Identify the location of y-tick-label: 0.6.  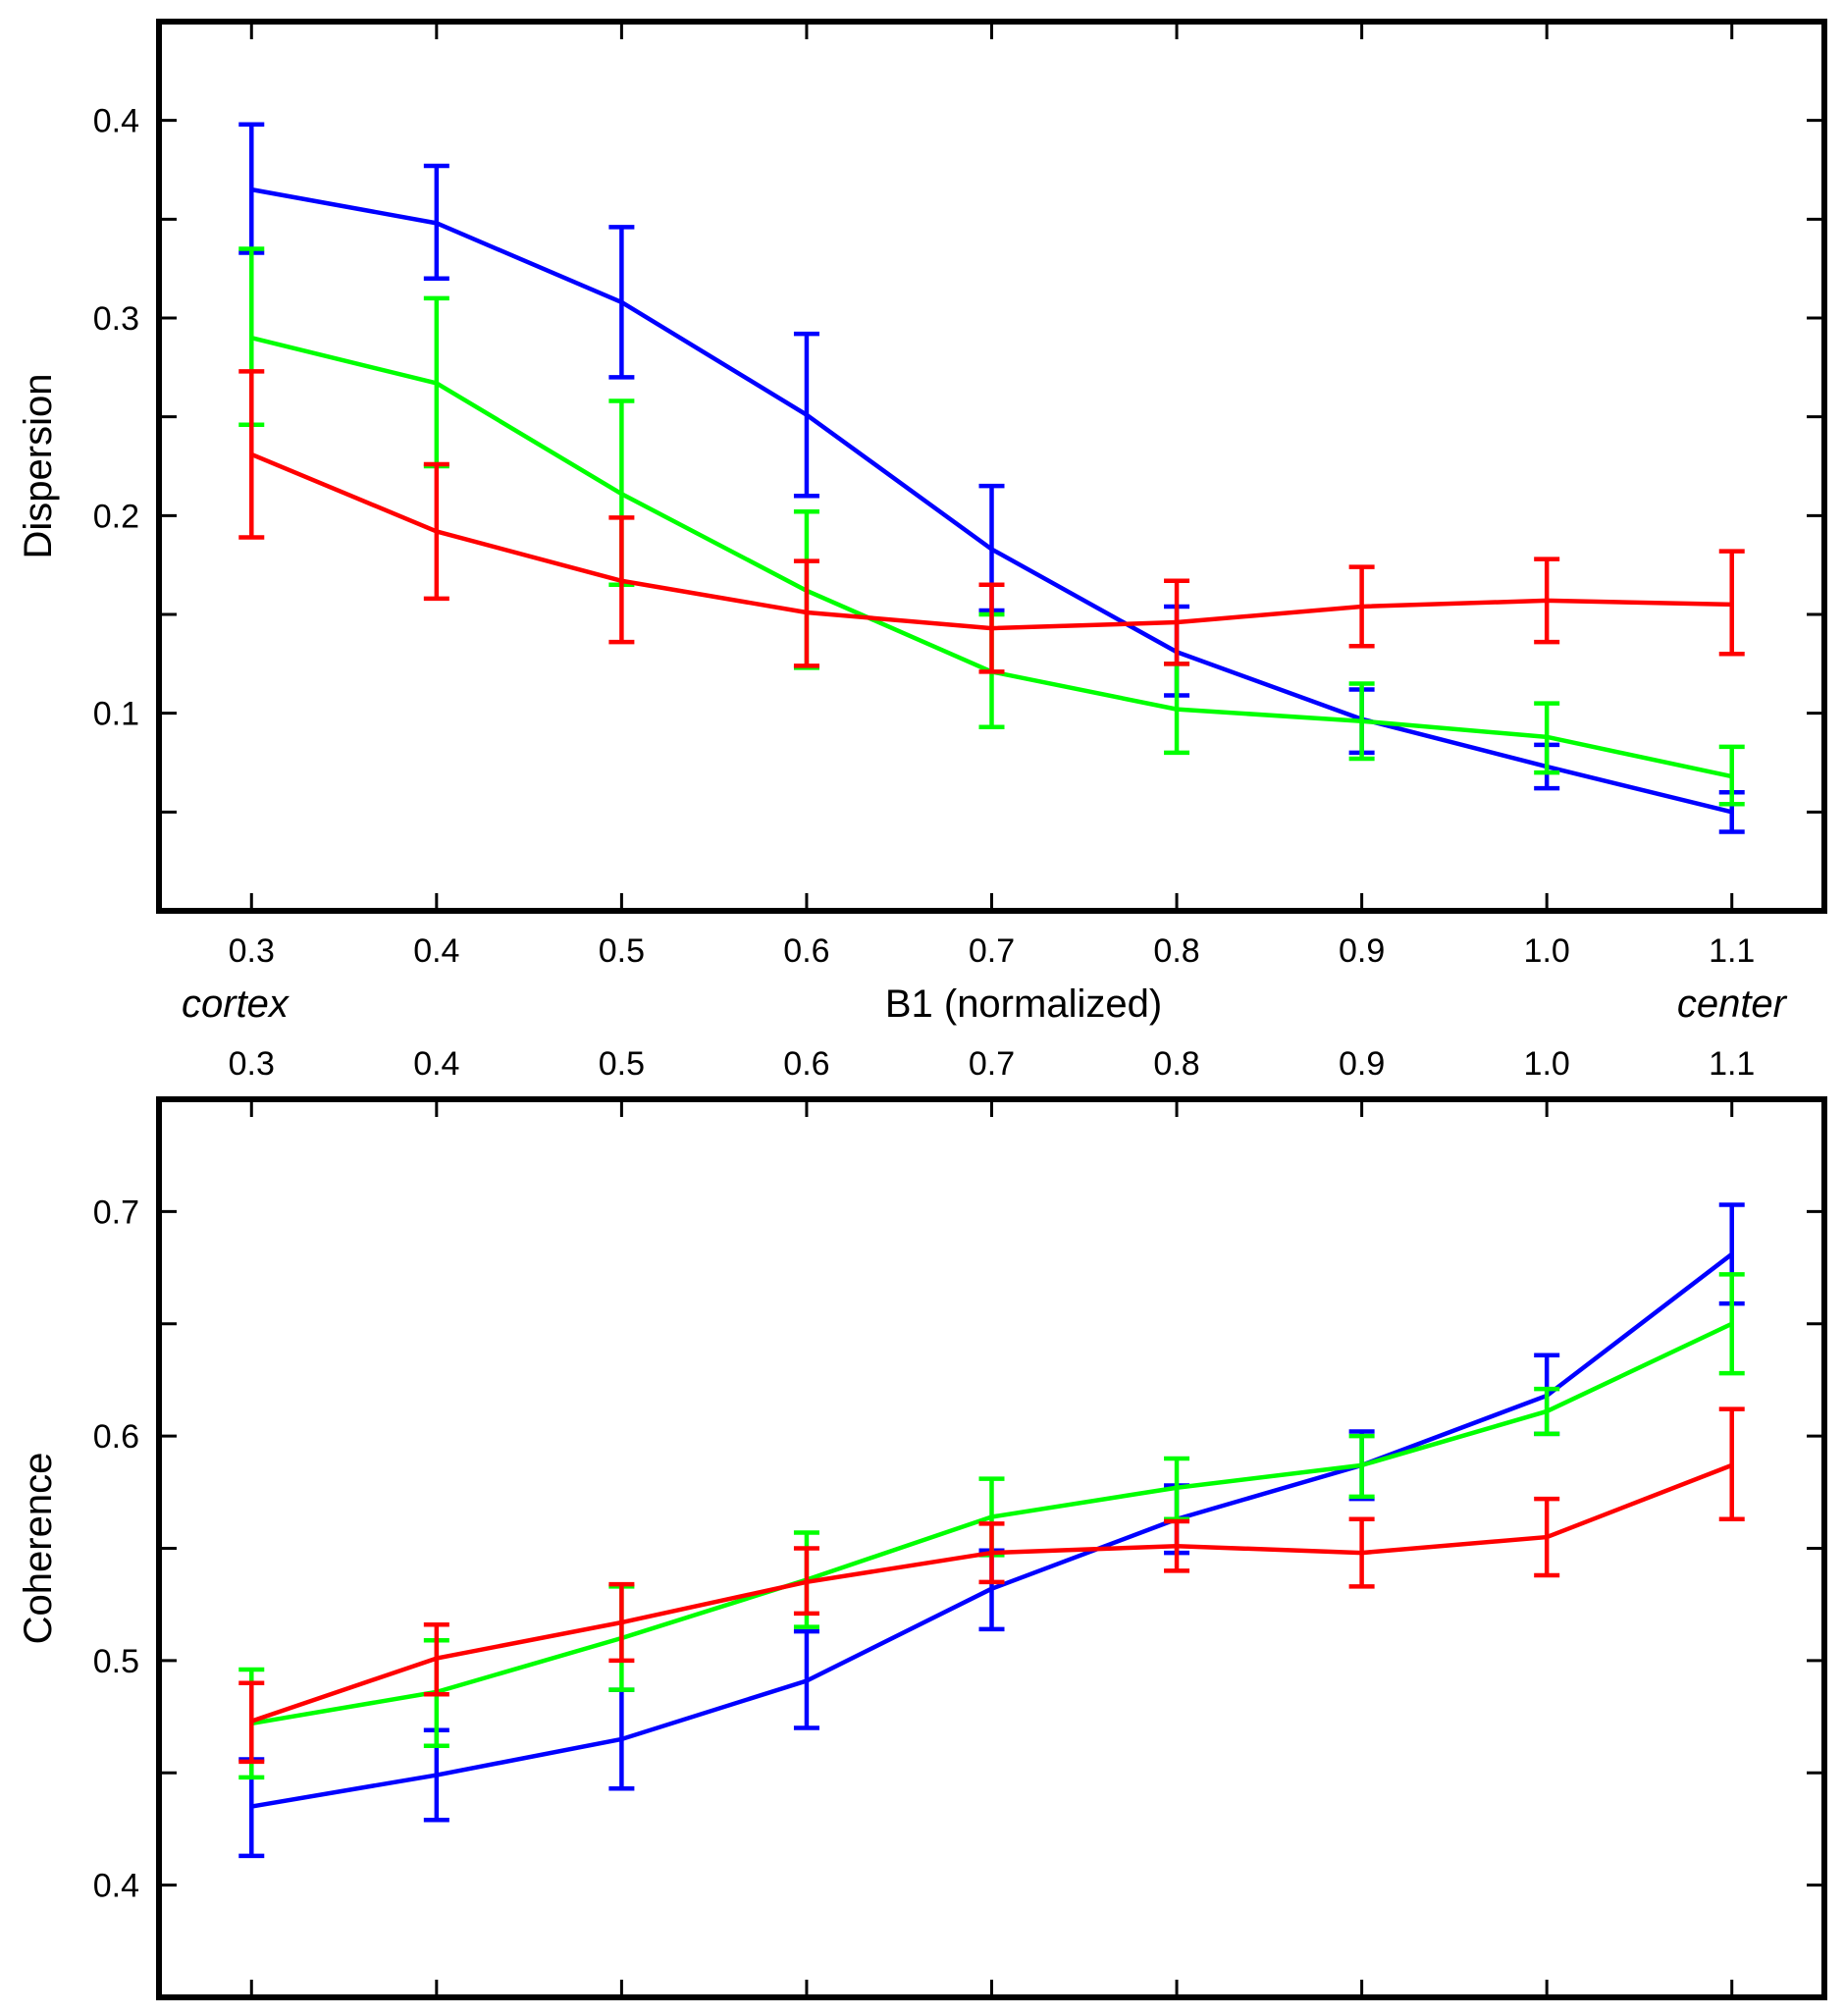
(116, 1437).